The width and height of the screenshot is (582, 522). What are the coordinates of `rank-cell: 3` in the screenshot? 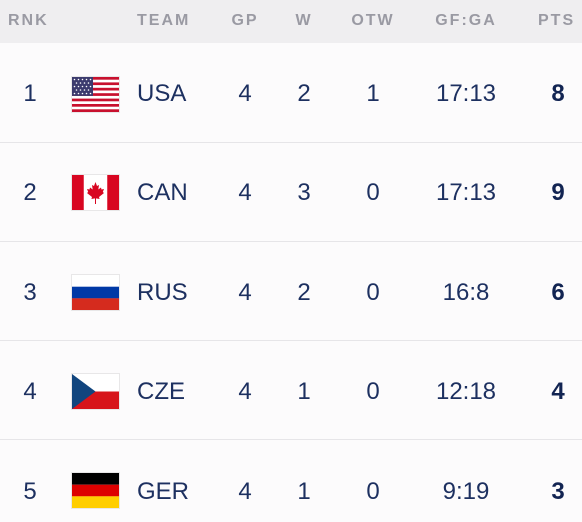 It's located at (30, 292).